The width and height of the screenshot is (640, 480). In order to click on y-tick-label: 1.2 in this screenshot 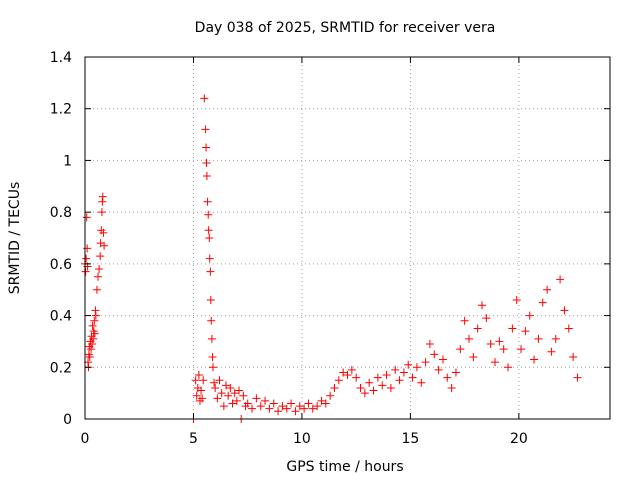, I will do `click(61, 110)`.